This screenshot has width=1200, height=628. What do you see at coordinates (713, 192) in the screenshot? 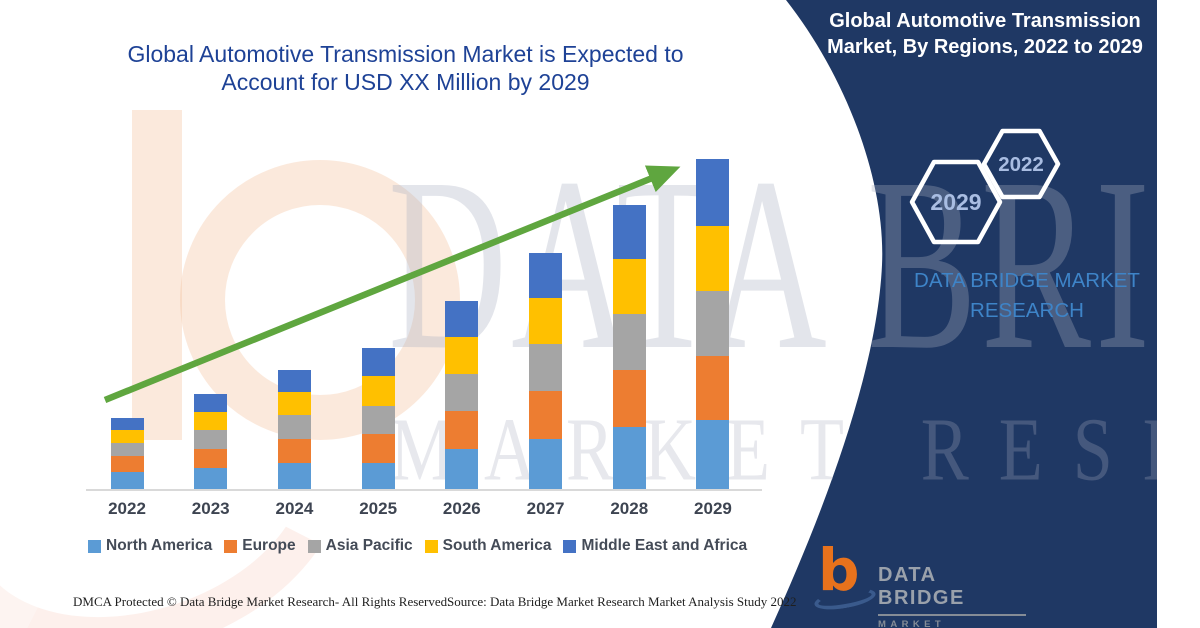
I see `bar-segment-2029-middle-east-and-africa` at bounding box center [713, 192].